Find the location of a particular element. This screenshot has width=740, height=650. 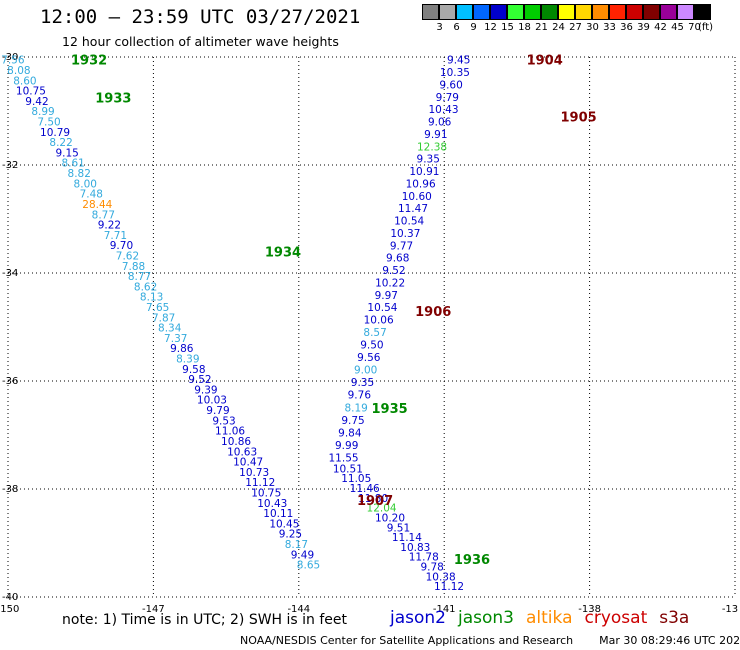

swh-label: 9.45 is located at coordinates (458, 61).